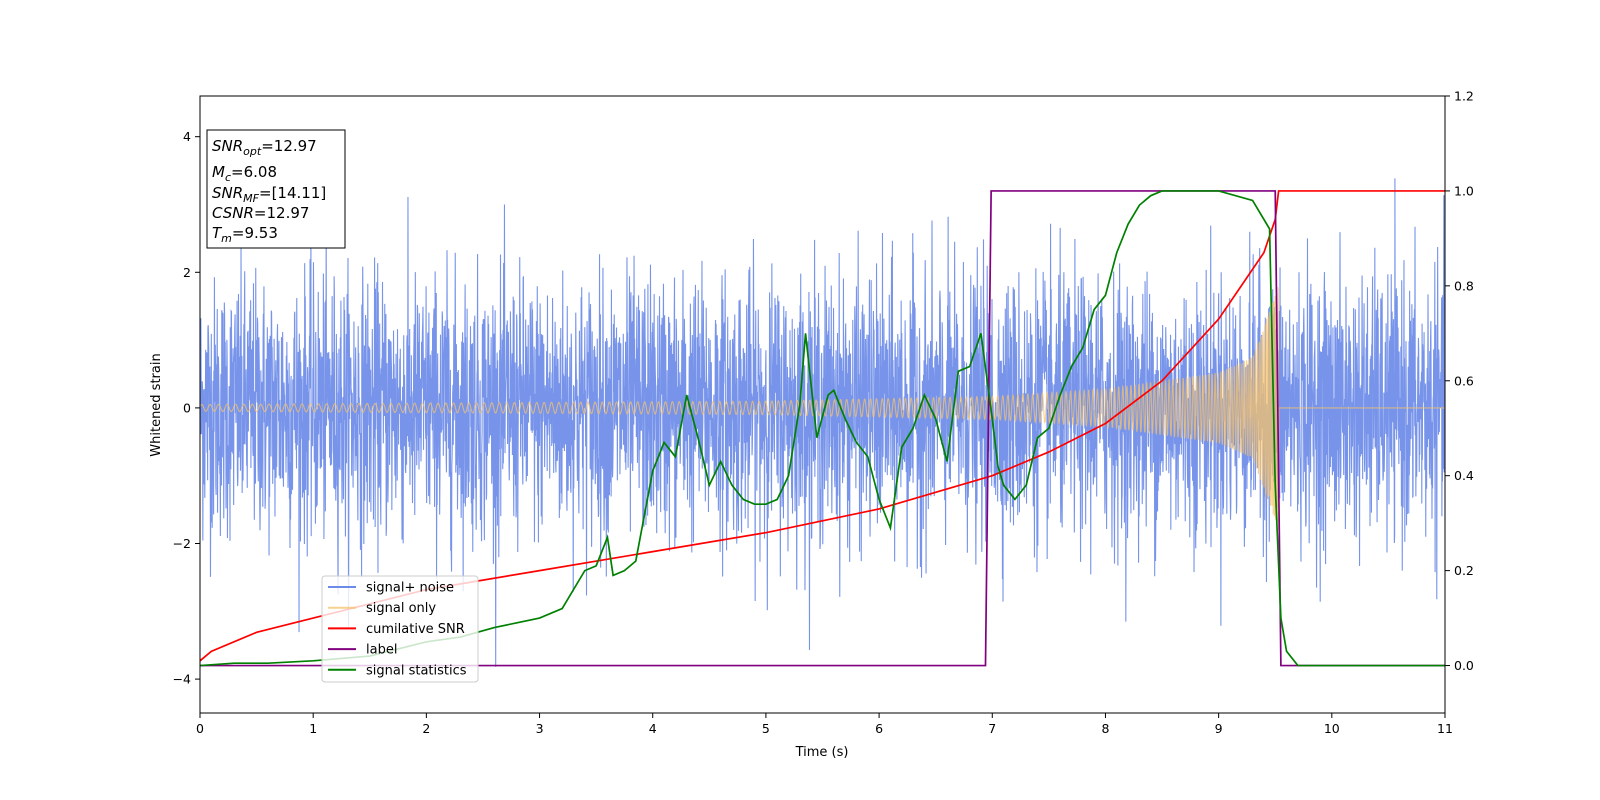  Describe the element at coordinates (260, 213) in the screenshot. I see `stats-line: CSNR=12.97` at that location.